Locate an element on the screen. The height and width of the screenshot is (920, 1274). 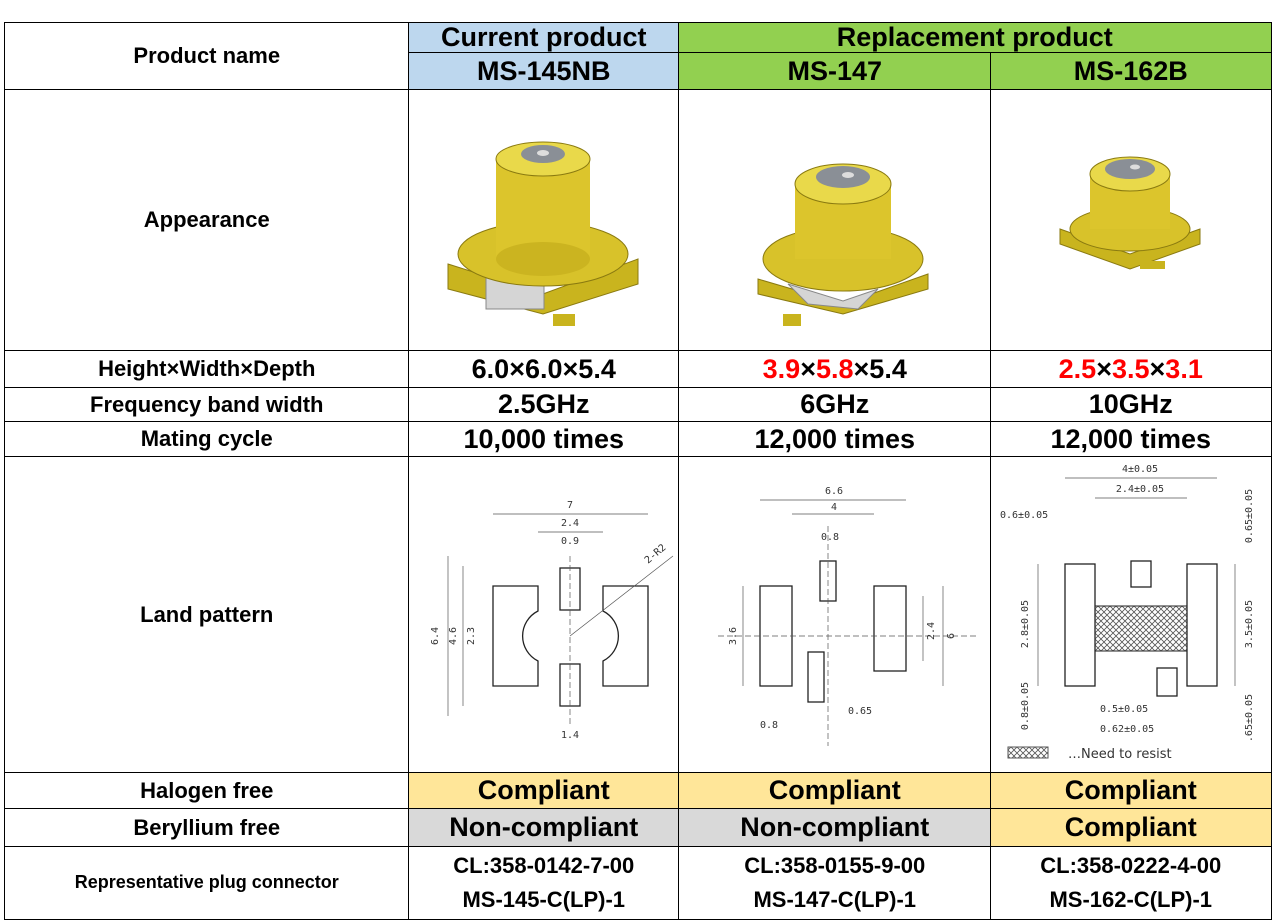
plug-cell: CL:358-0142-7-00 MS-145-C(LP)-1 is located at coordinates (544, 883).